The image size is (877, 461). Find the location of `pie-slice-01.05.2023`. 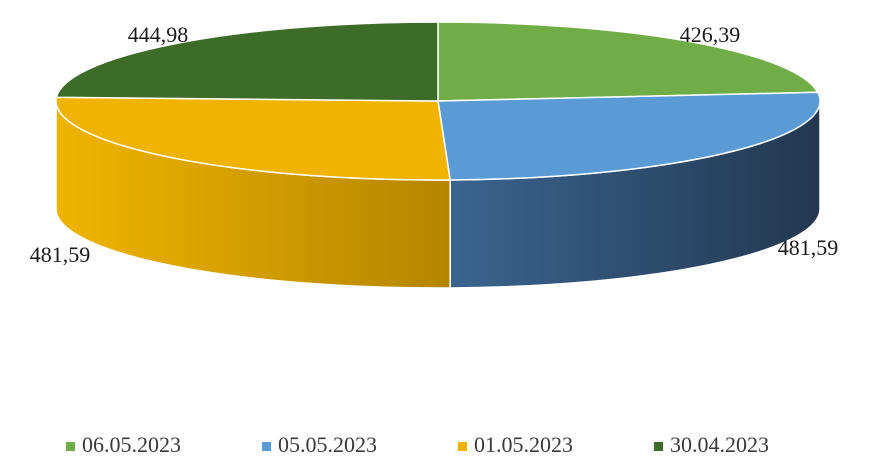

pie-slice-01.05.2023 is located at coordinates (253, 138).